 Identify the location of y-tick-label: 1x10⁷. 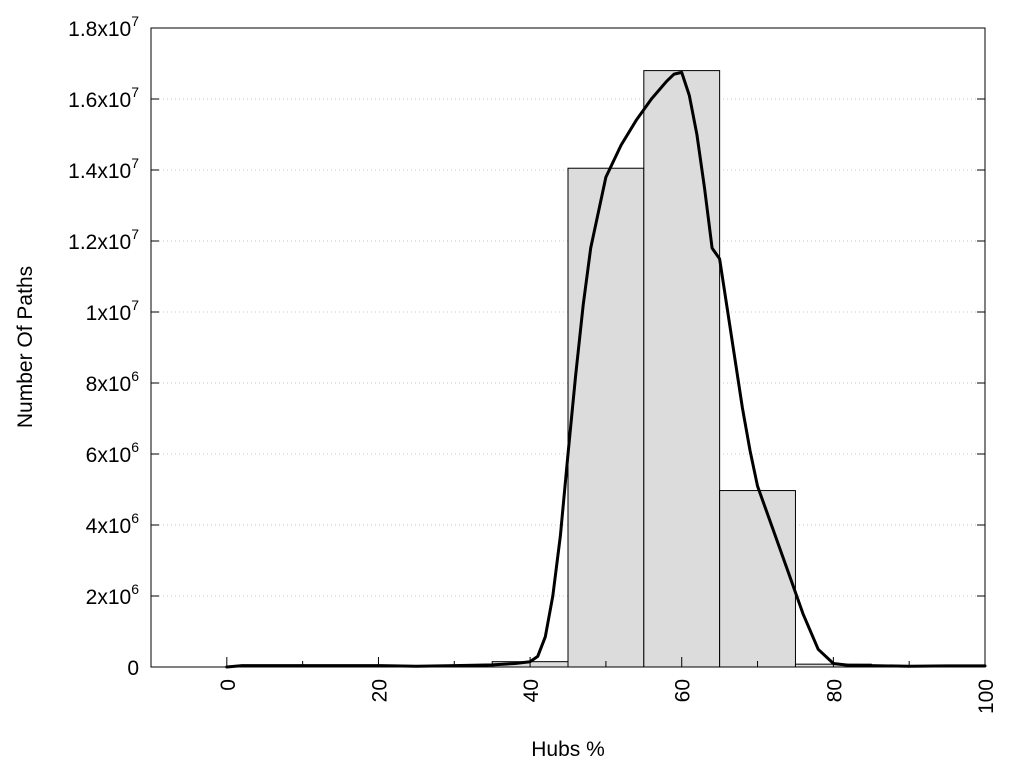
(113, 311).